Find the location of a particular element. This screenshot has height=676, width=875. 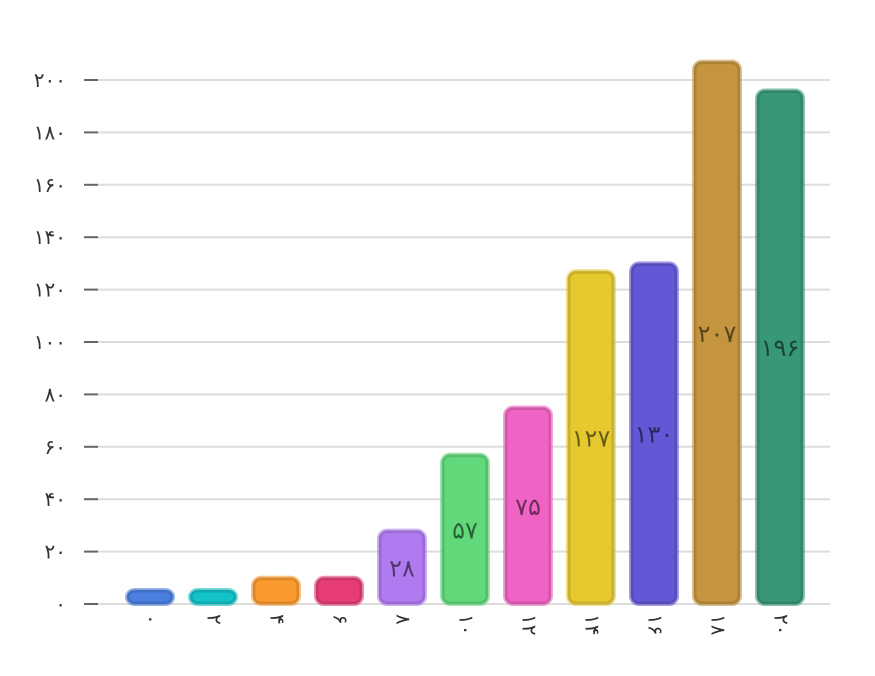

x-tick-label: ۱۴ is located at coordinates (593, 624).